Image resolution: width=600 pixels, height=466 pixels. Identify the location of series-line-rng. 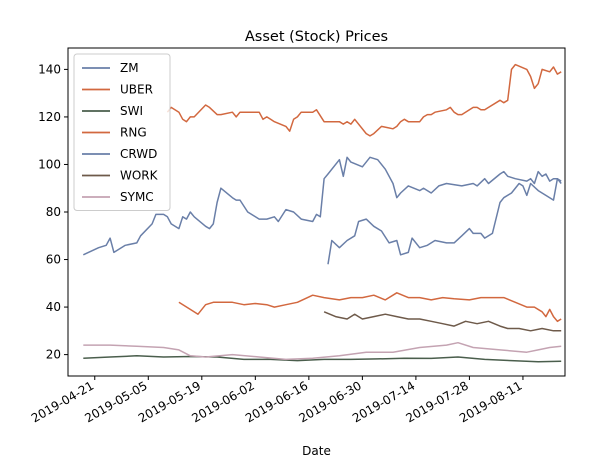
(370, 307).